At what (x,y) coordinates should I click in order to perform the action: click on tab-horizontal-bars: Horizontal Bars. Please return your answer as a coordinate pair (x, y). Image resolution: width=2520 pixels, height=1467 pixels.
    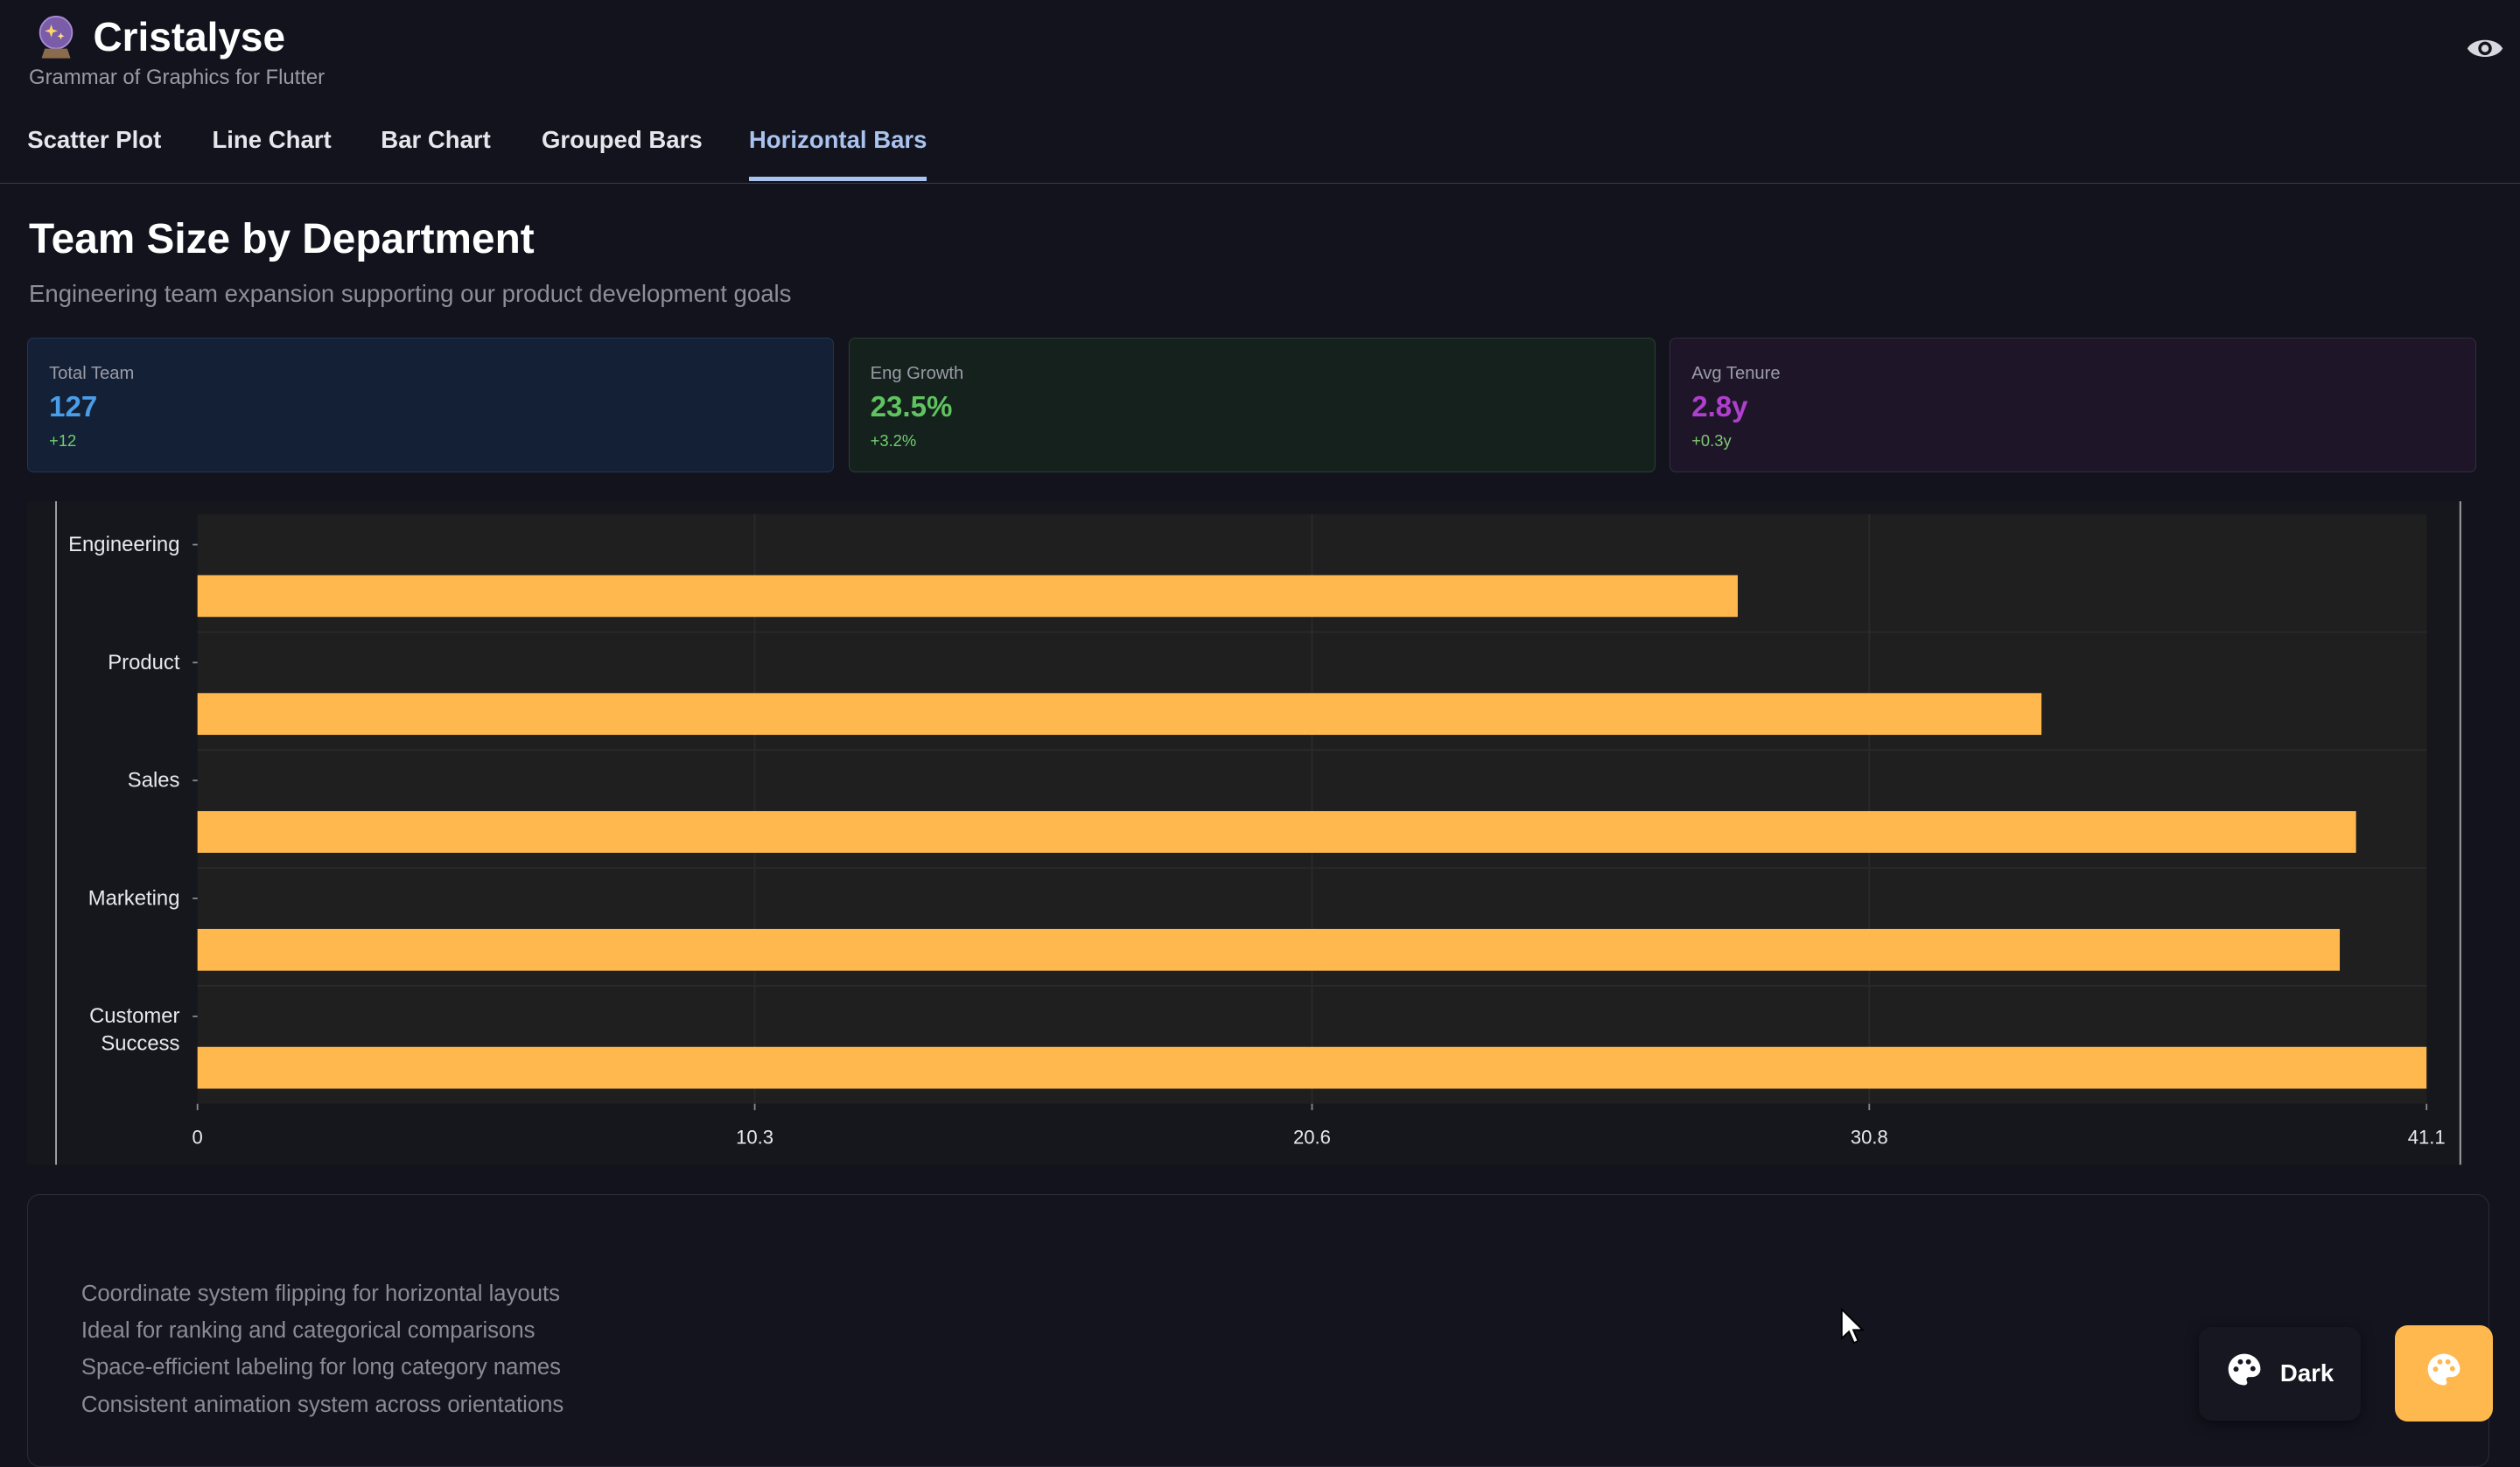
    Looking at the image, I should click on (838, 144).